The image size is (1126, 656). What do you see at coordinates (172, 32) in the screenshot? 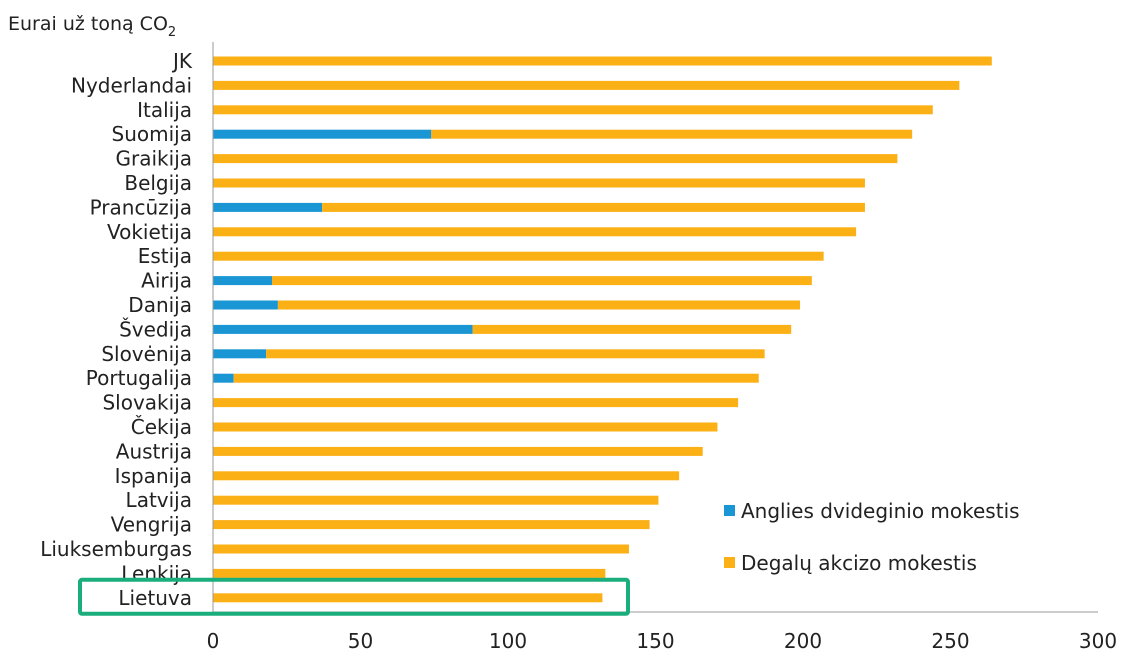
I see `y-axis-title-subscript: 2` at bounding box center [172, 32].